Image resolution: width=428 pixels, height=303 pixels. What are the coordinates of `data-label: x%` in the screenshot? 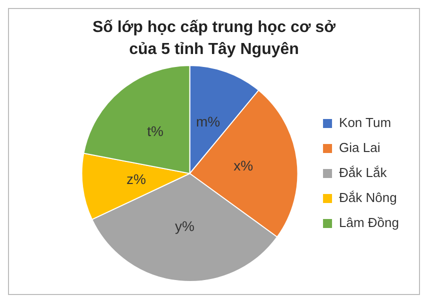 It's located at (244, 166).